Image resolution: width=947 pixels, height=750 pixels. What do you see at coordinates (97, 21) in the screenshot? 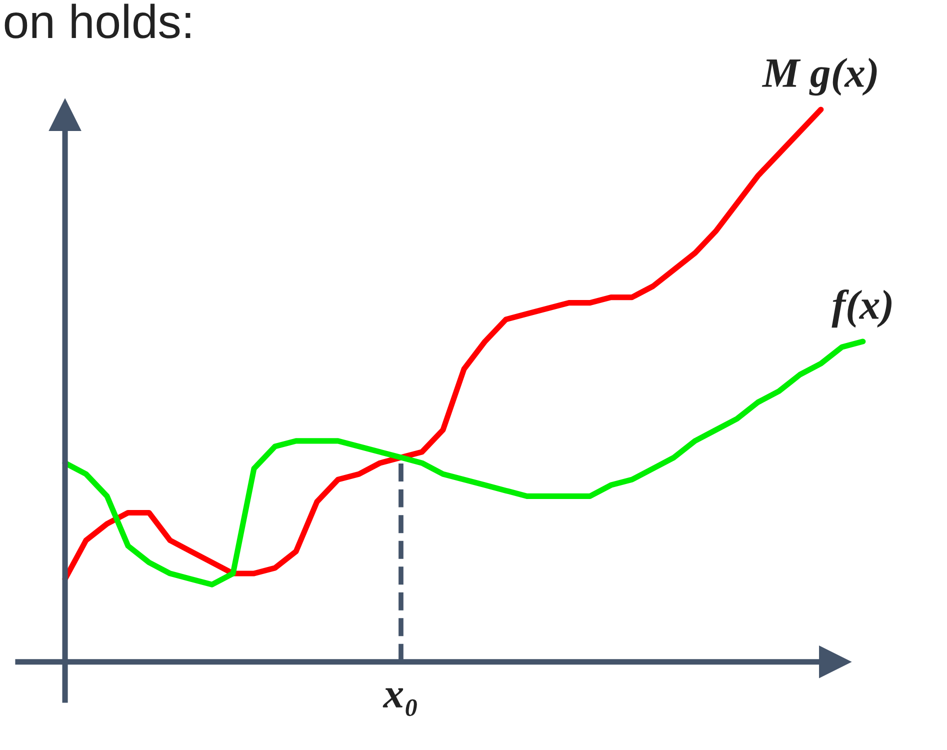
I see `chart-title: on holds:` at bounding box center [97, 21].